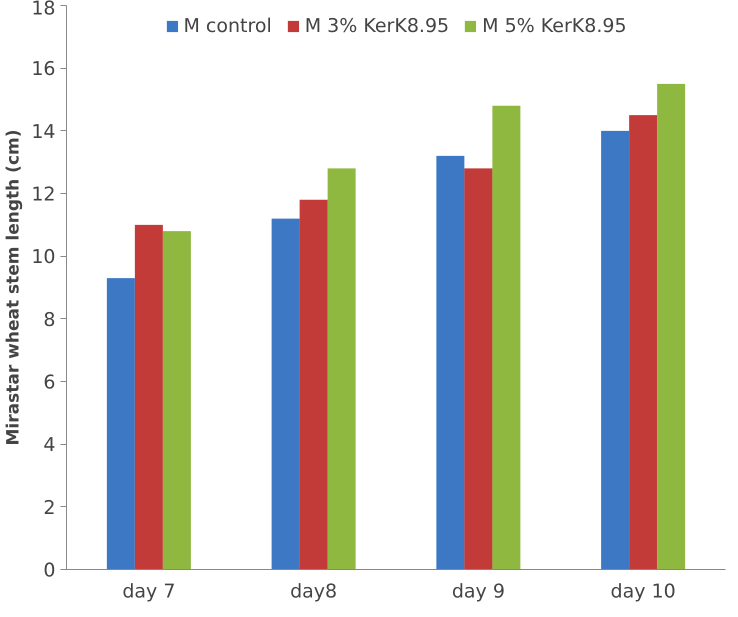 The height and width of the screenshot is (617, 738). What do you see at coordinates (478, 591) in the screenshot?
I see `x-tick-label: day 9` at bounding box center [478, 591].